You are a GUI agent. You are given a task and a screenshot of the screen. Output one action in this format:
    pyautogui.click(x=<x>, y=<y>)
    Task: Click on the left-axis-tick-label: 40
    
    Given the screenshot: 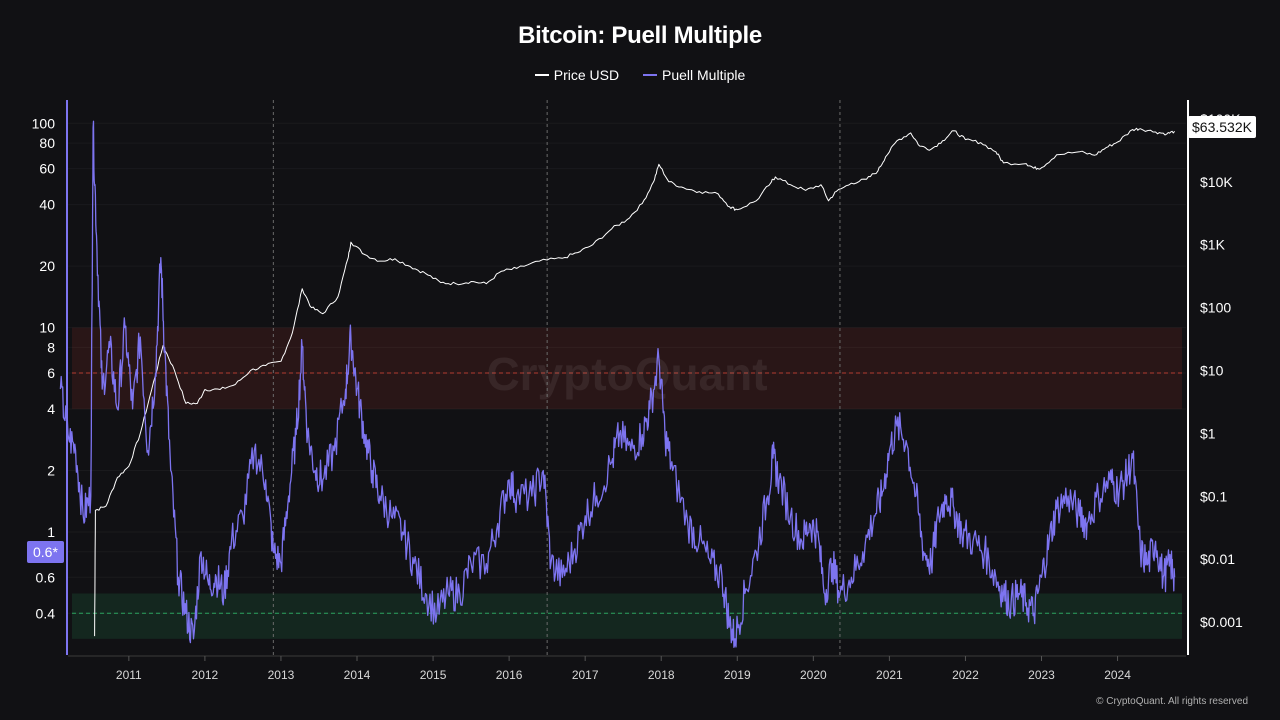 What is the action you would take?
    pyautogui.click(x=47, y=205)
    